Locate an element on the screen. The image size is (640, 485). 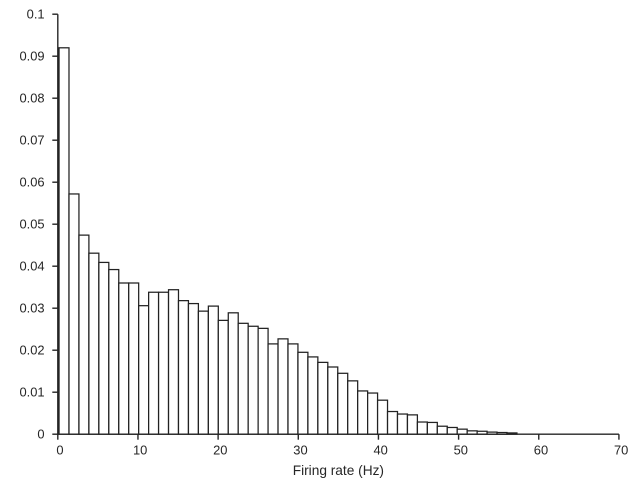
svg-text: Firing rate (Hz) is located at coordinates (338, 470).